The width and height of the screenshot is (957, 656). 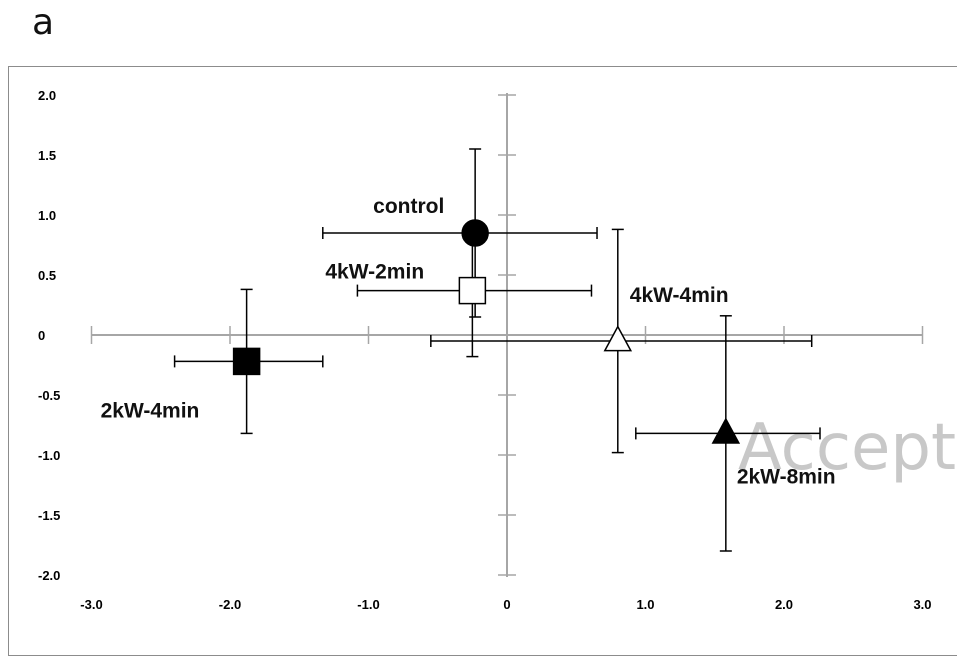 I want to click on x-tick-label: -3.0, so click(x=91, y=604).